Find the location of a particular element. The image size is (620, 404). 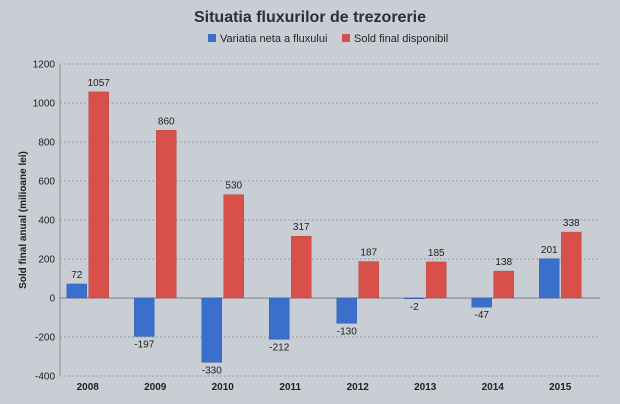

bar-s1-2015 is located at coordinates (571, 265).